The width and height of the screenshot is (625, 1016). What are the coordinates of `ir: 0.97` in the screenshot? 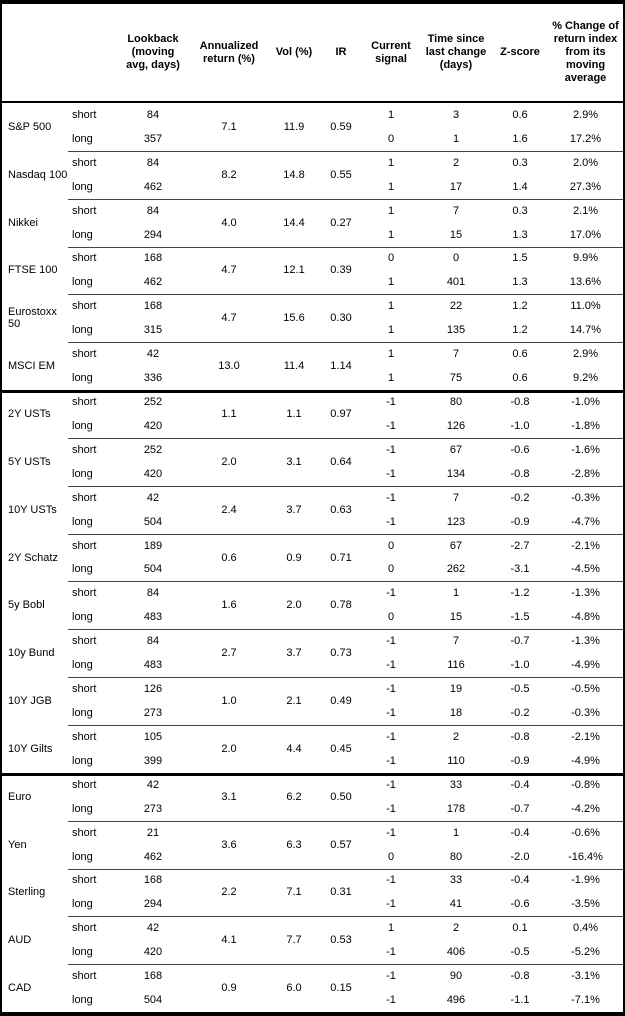 It's located at (341, 413).